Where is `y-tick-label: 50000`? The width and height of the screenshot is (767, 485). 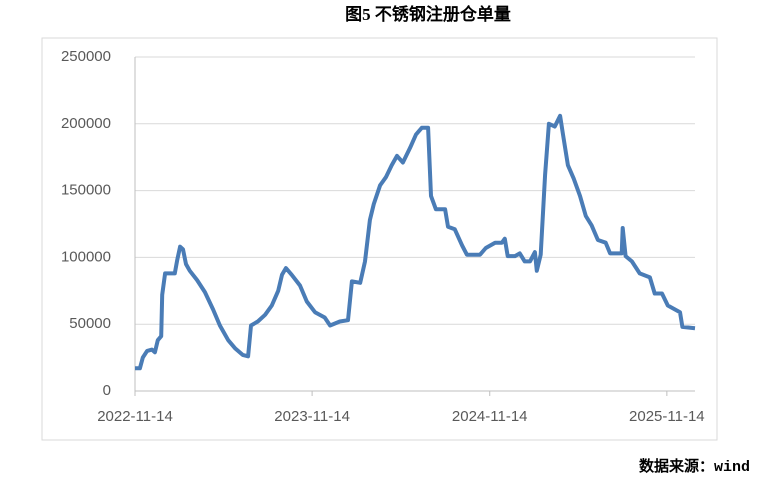 y-tick-label: 50000 is located at coordinates (90, 323).